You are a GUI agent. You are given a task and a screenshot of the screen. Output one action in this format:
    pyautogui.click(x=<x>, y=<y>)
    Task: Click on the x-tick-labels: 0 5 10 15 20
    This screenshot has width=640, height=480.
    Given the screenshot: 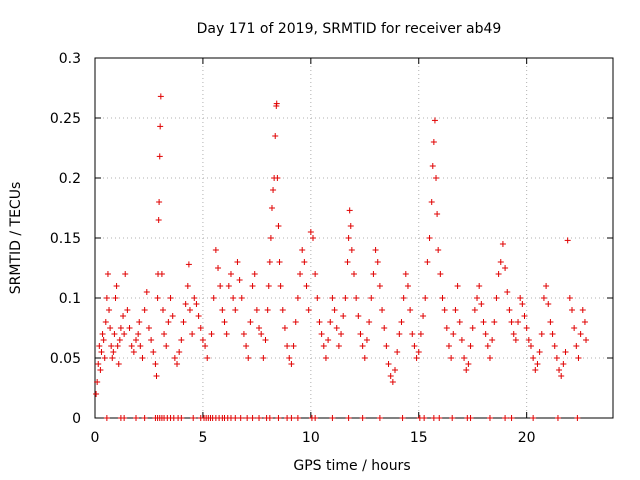 What is the action you would take?
    pyautogui.click(x=313, y=438)
    